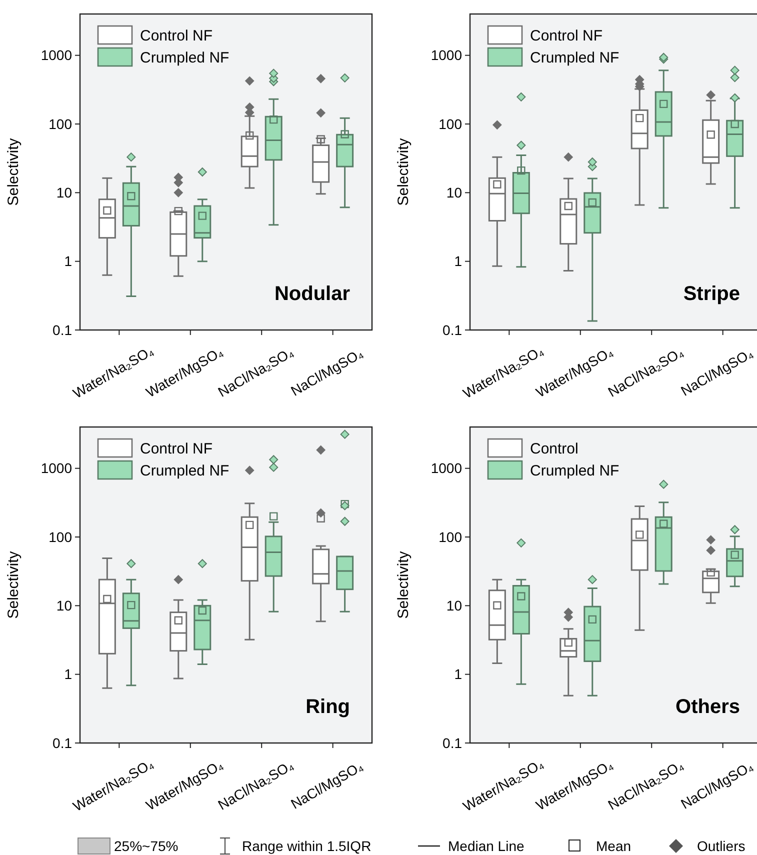  What do you see at coordinates (614, 846) in the screenshot?
I see `text: Mean` at bounding box center [614, 846].